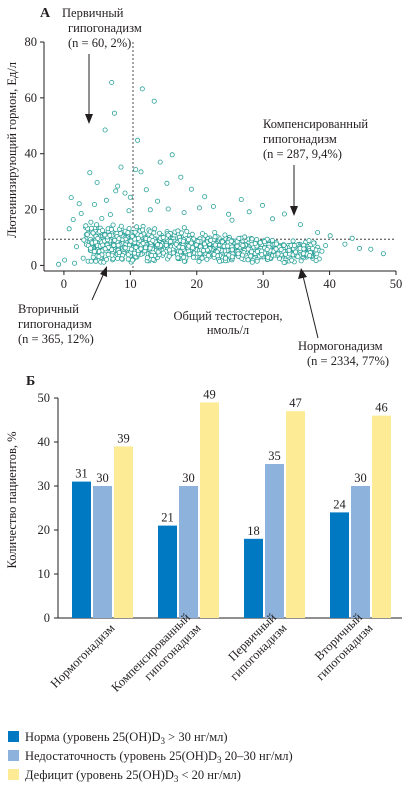 Image resolution: width=407 pixels, height=800 pixels. What do you see at coordinates (340, 346) in the screenshot?
I see `annotation-normo-line-1: Нормогонадизм` at bounding box center [340, 346].